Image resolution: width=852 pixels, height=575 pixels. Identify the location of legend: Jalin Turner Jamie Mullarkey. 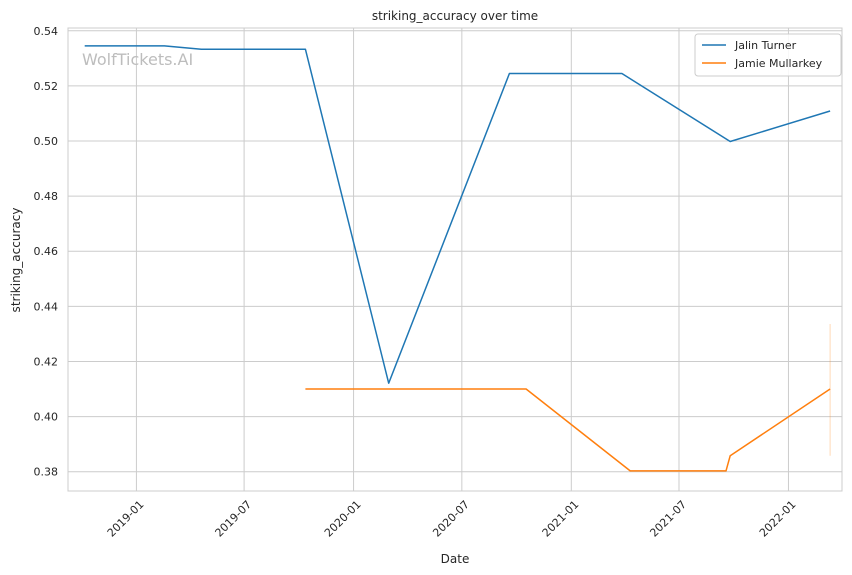
(768, 55).